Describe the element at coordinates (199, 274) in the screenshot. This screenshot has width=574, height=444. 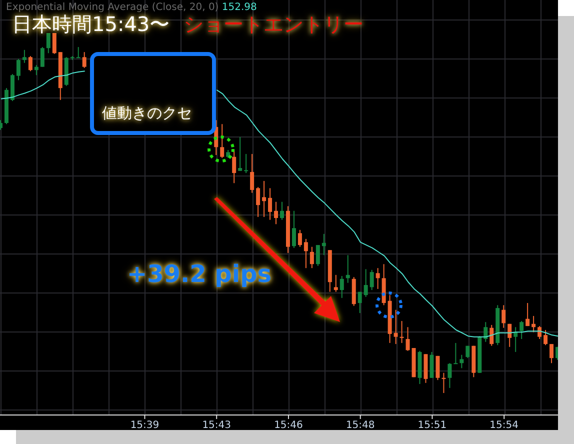
I see `annotation: +39.2 pips` at that location.